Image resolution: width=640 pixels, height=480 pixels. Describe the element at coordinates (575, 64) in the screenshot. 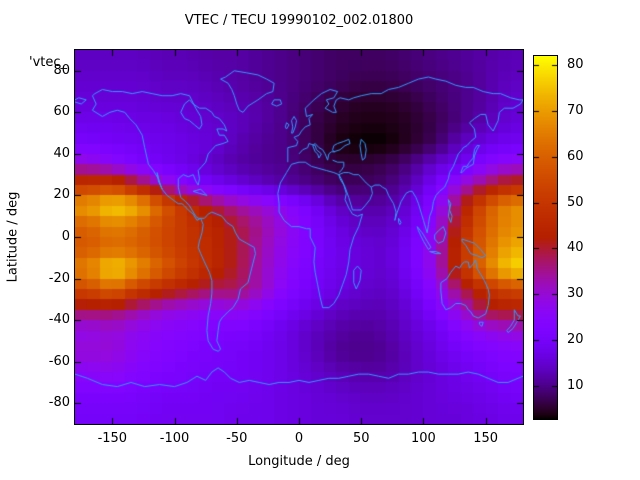

I see `colorbar-tick-label: 80` at that location.